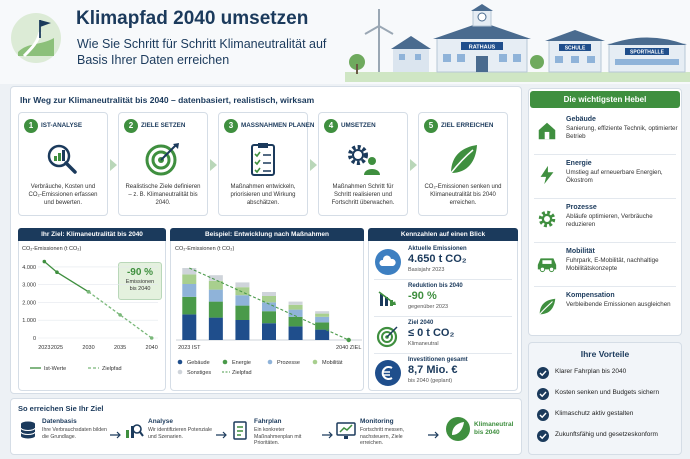 Image resolution: width=690 pixels, height=459 pixels. Describe the element at coordinates (423, 344) in the screenshot. I see `kpi-note: Klimaneutral` at that location.